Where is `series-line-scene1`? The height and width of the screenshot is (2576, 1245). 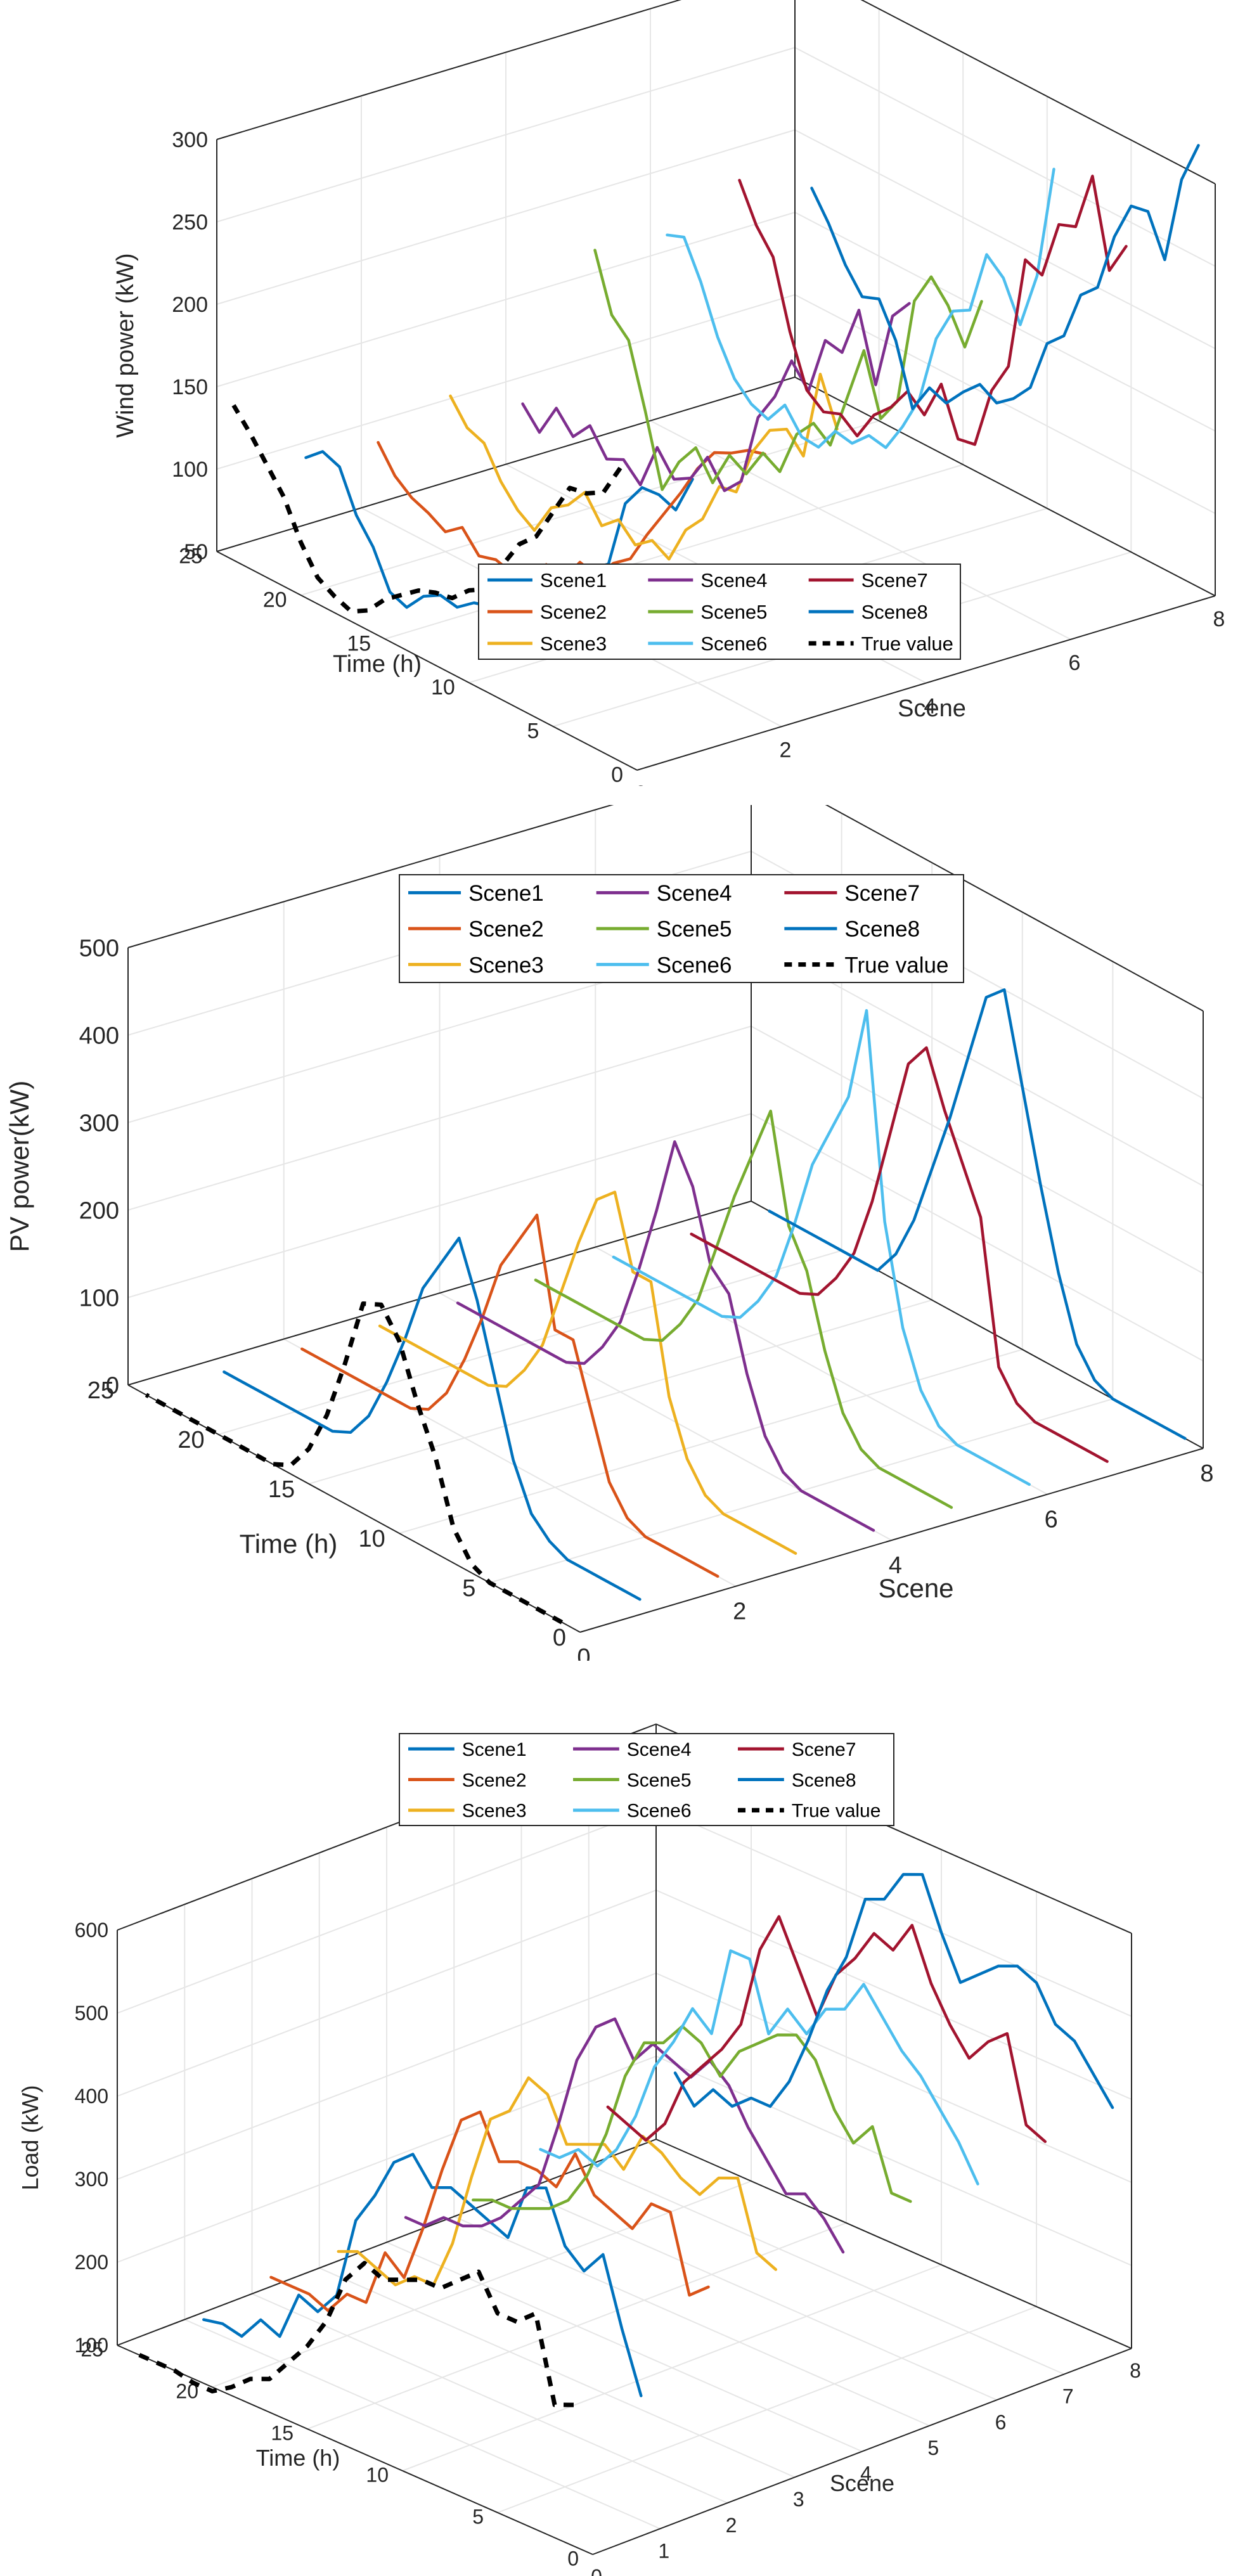
series-line-scene1 is located at coordinates (433, 1418).